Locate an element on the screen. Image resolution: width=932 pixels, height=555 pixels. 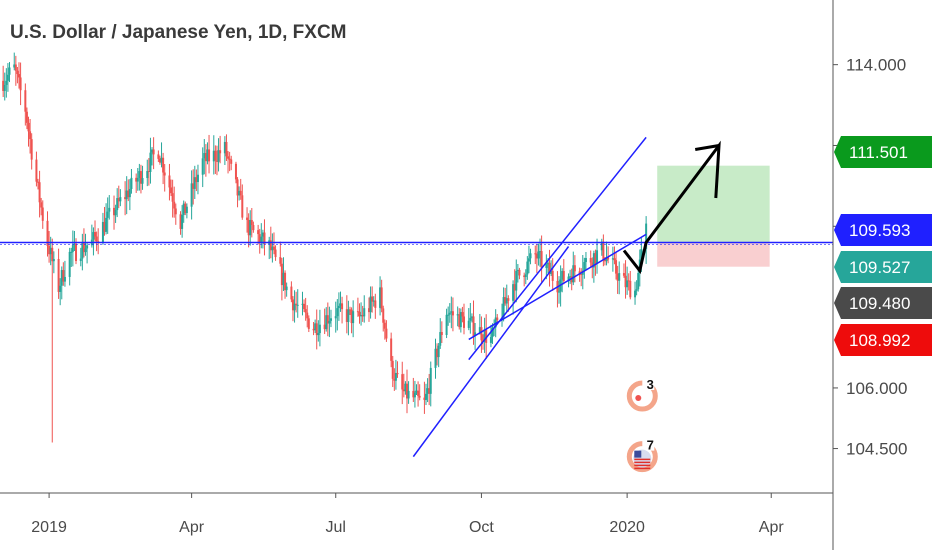
price-label: 109.480 is located at coordinates (883, 303).